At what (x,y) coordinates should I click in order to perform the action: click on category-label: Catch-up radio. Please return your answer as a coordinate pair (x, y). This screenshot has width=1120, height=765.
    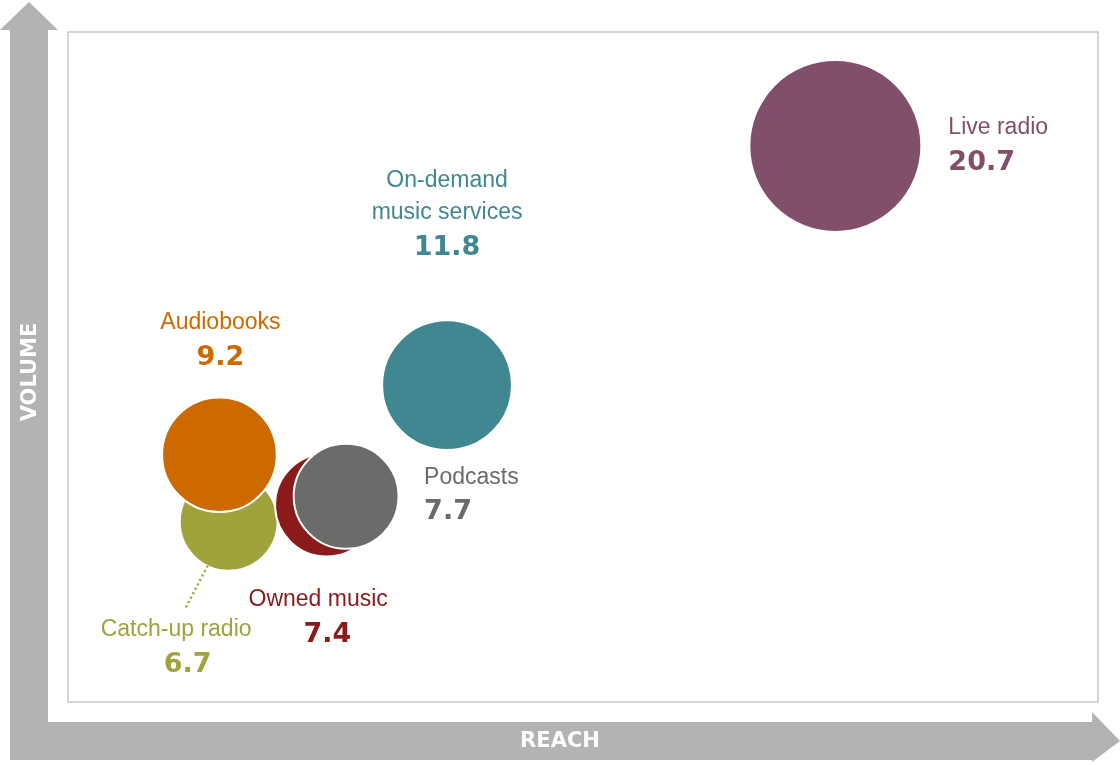
    Looking at the image, I should click on (176, 628).